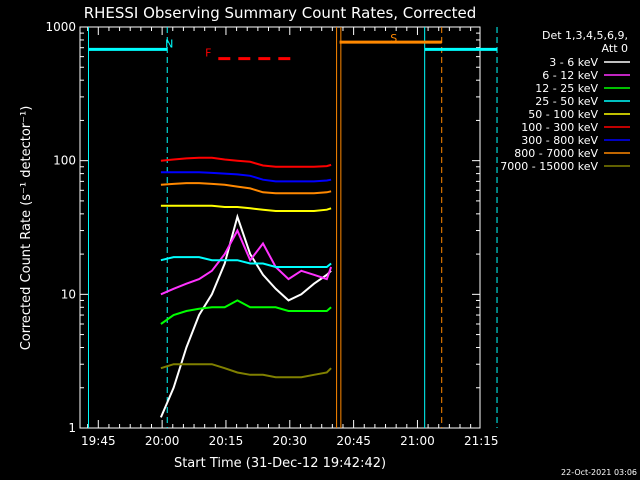 The image size is (640, 480). What do you see at coordinates (208, 53) in the screenshot?
I see `flag-label: F` at bounding box center [208, 53].